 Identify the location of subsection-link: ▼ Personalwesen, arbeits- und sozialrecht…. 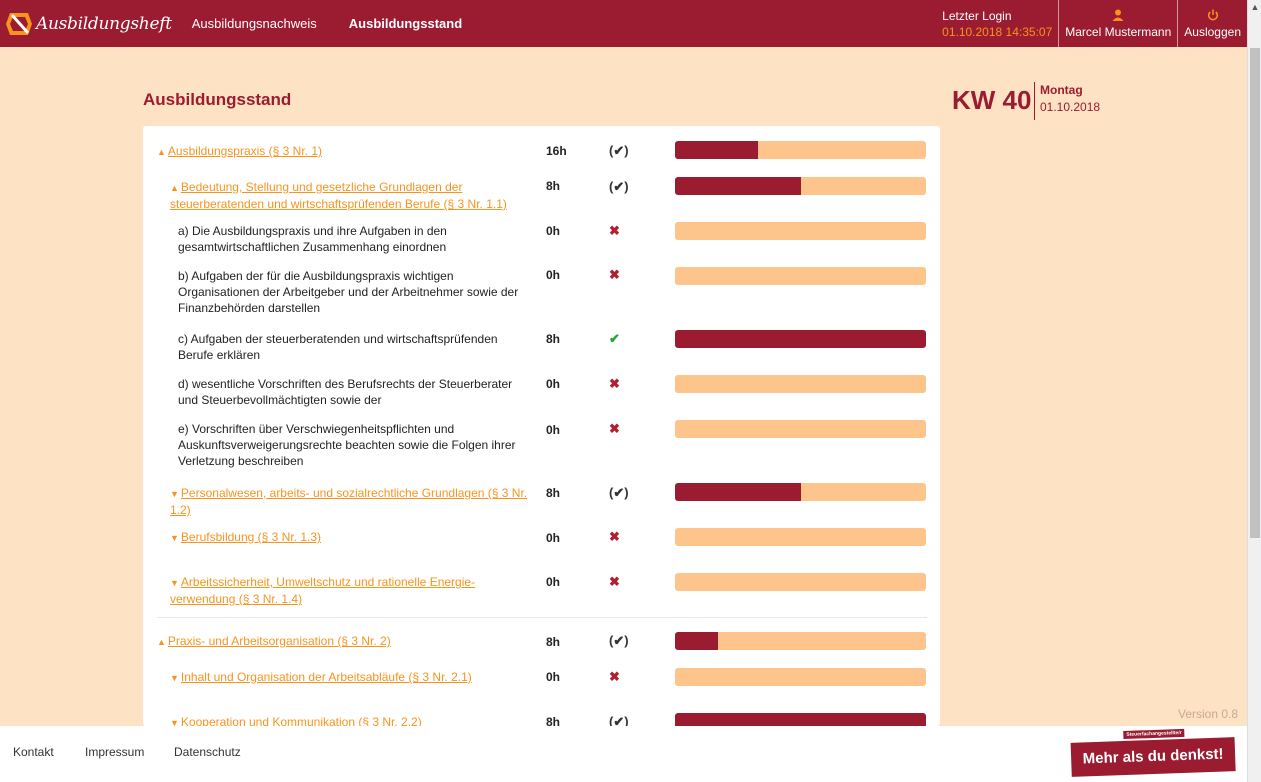
(352, 501).